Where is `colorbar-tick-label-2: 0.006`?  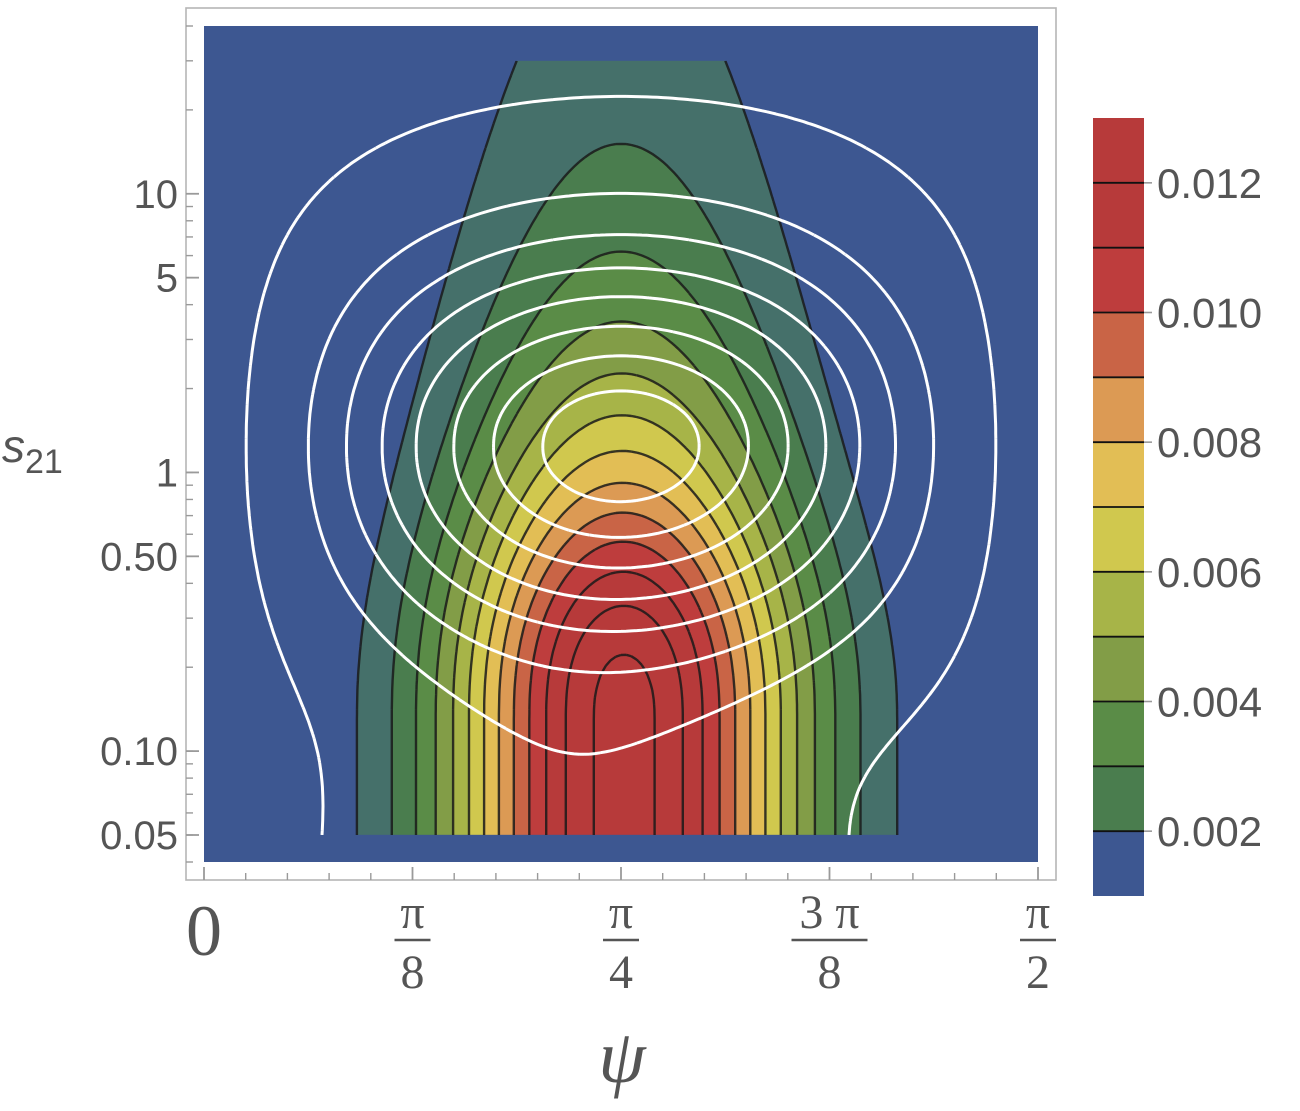 colorbar-tick-label-2: 0.006 is located at coordinates (1209, 572).